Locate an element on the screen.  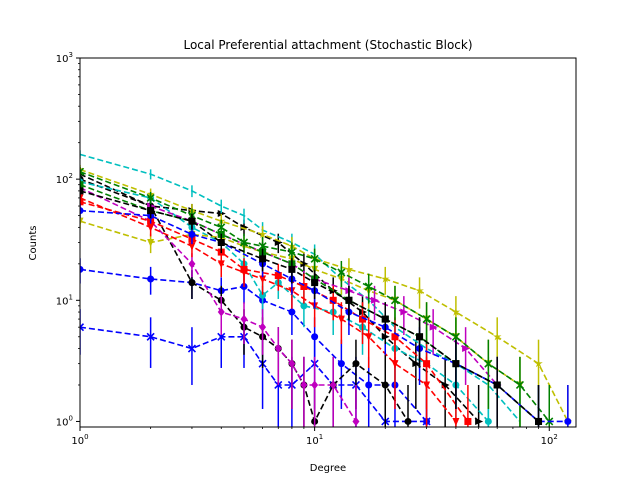
x-axis-label: Degree is located at coordinates (328, 468).